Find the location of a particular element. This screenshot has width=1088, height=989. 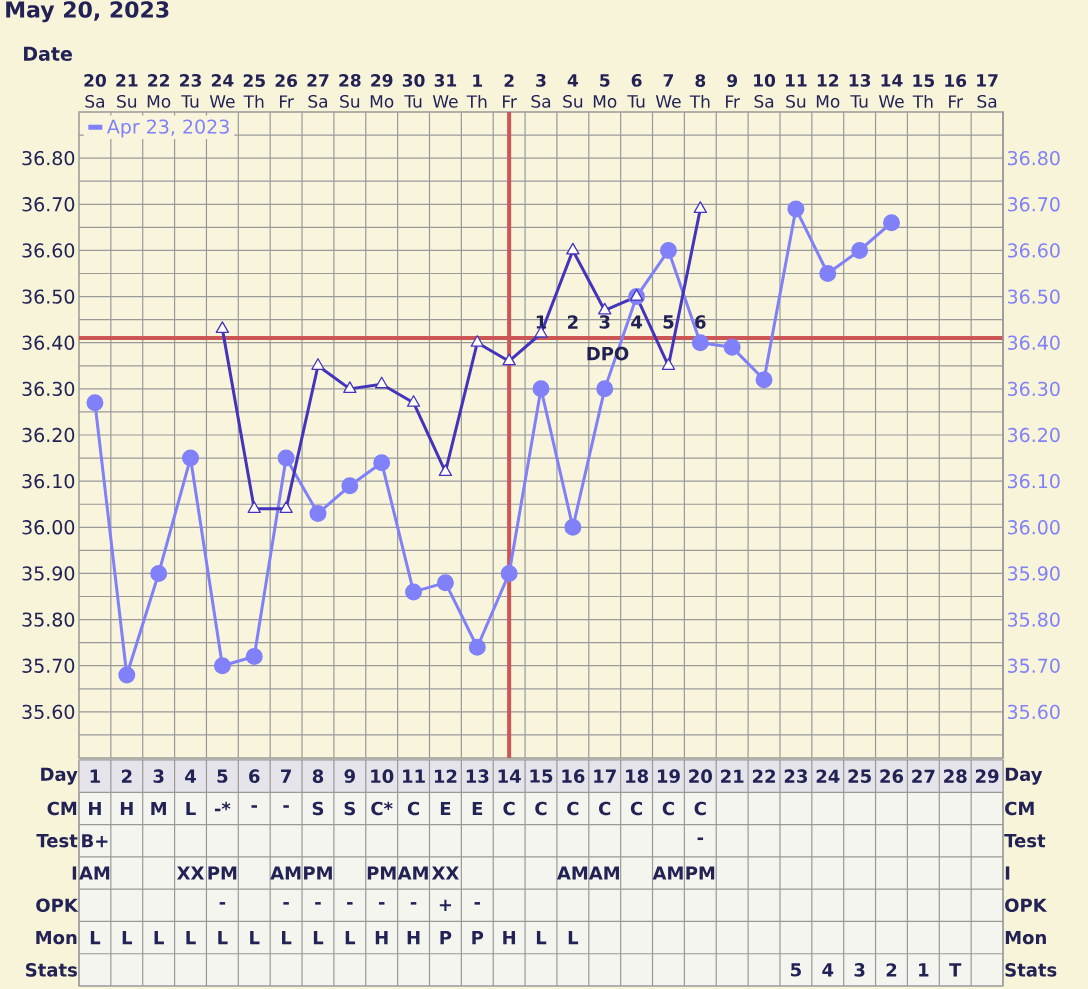

y2-tick-label: Test is located at coordinates (1025, 841).